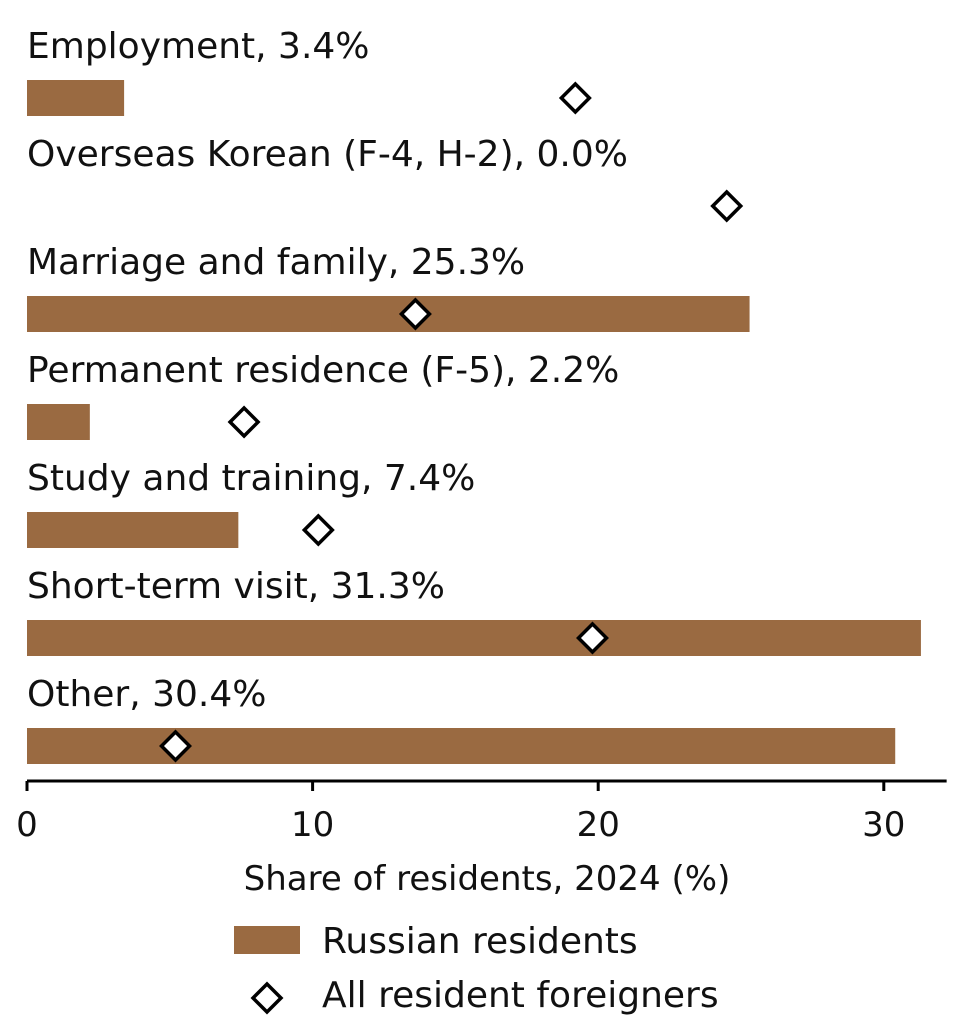 The width and height of the screenshot is (962, 1032). I want to click on bar-other, so click(461, 746).